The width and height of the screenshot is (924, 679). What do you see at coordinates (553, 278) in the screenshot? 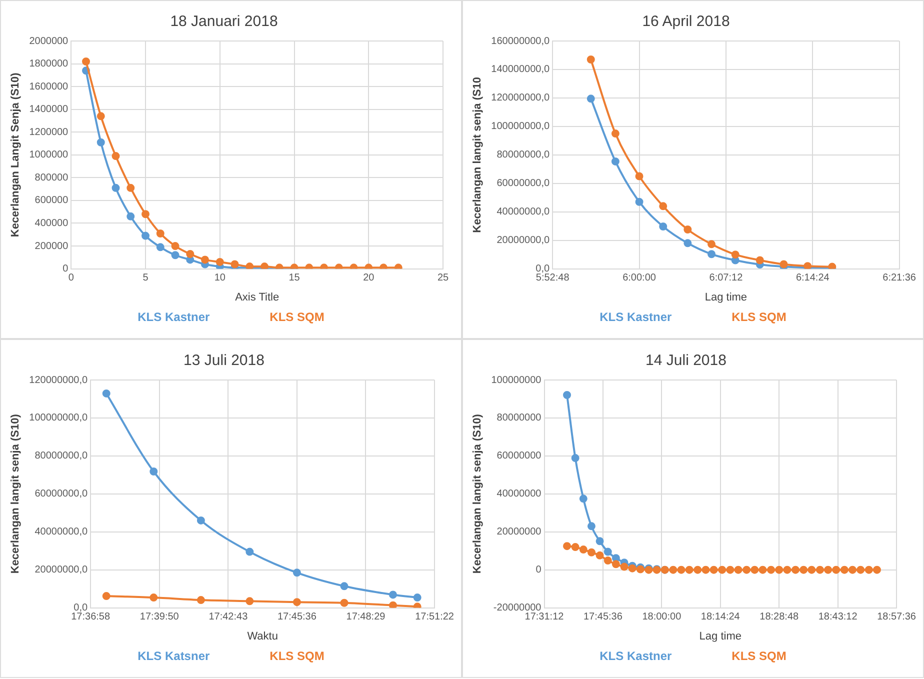
I see `x-tick-label: 5:52:48` at bounding box center [553, 278].